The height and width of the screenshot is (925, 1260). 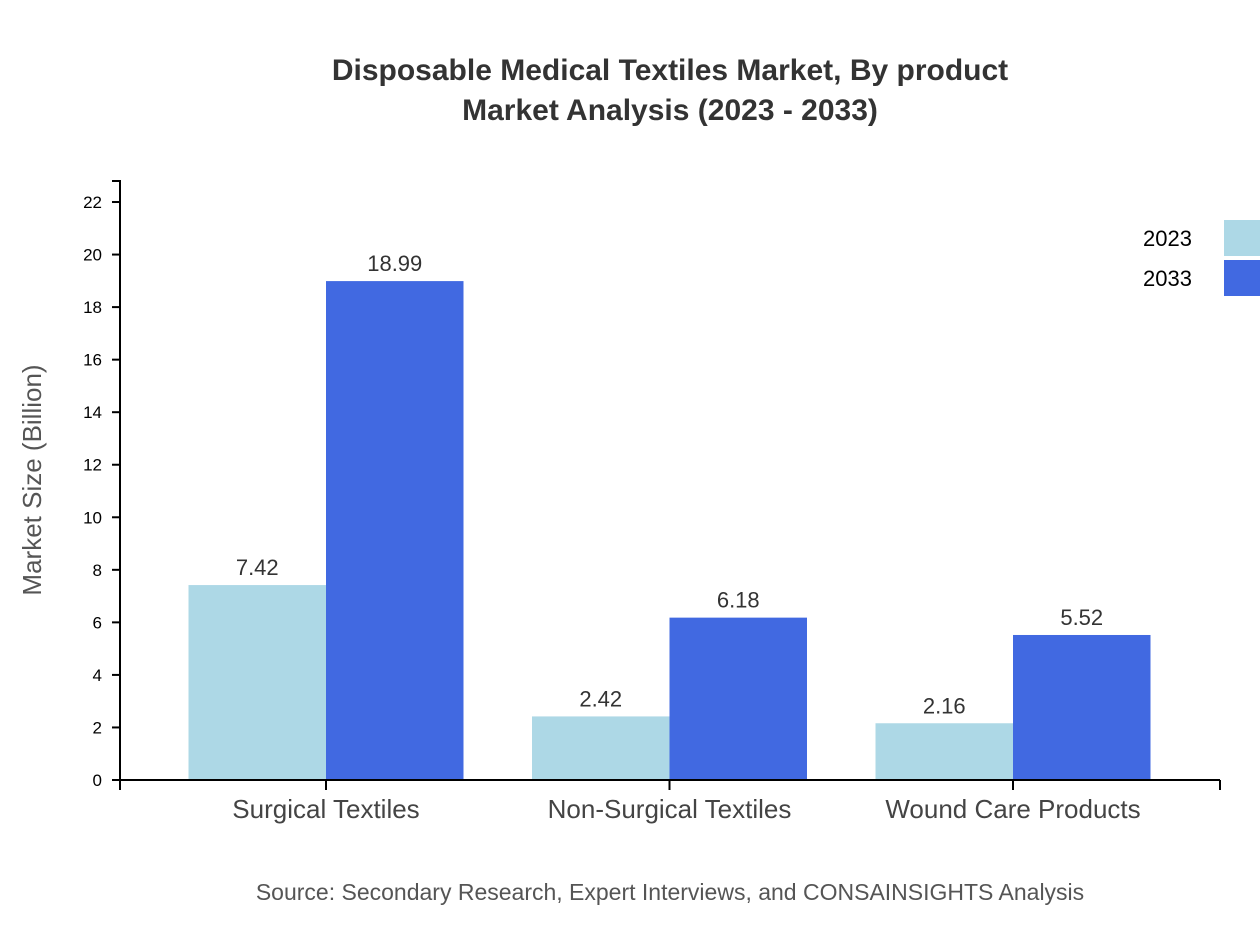 I want to click on y-tick-label: 8, so click(x=97, y=570).